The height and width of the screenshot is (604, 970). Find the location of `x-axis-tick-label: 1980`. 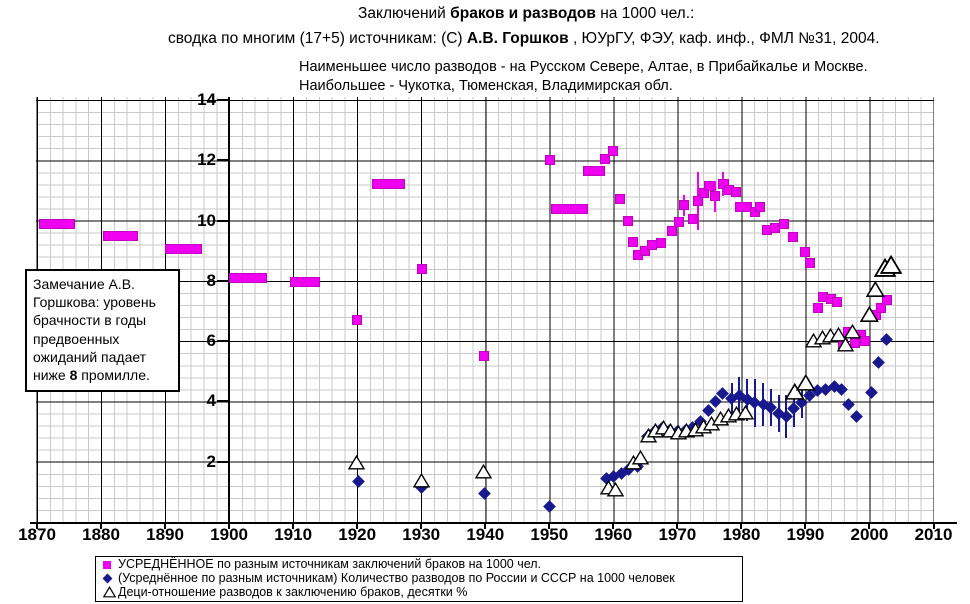

x-axis-tick-label: 1980 is located at coordinates (741, 534).